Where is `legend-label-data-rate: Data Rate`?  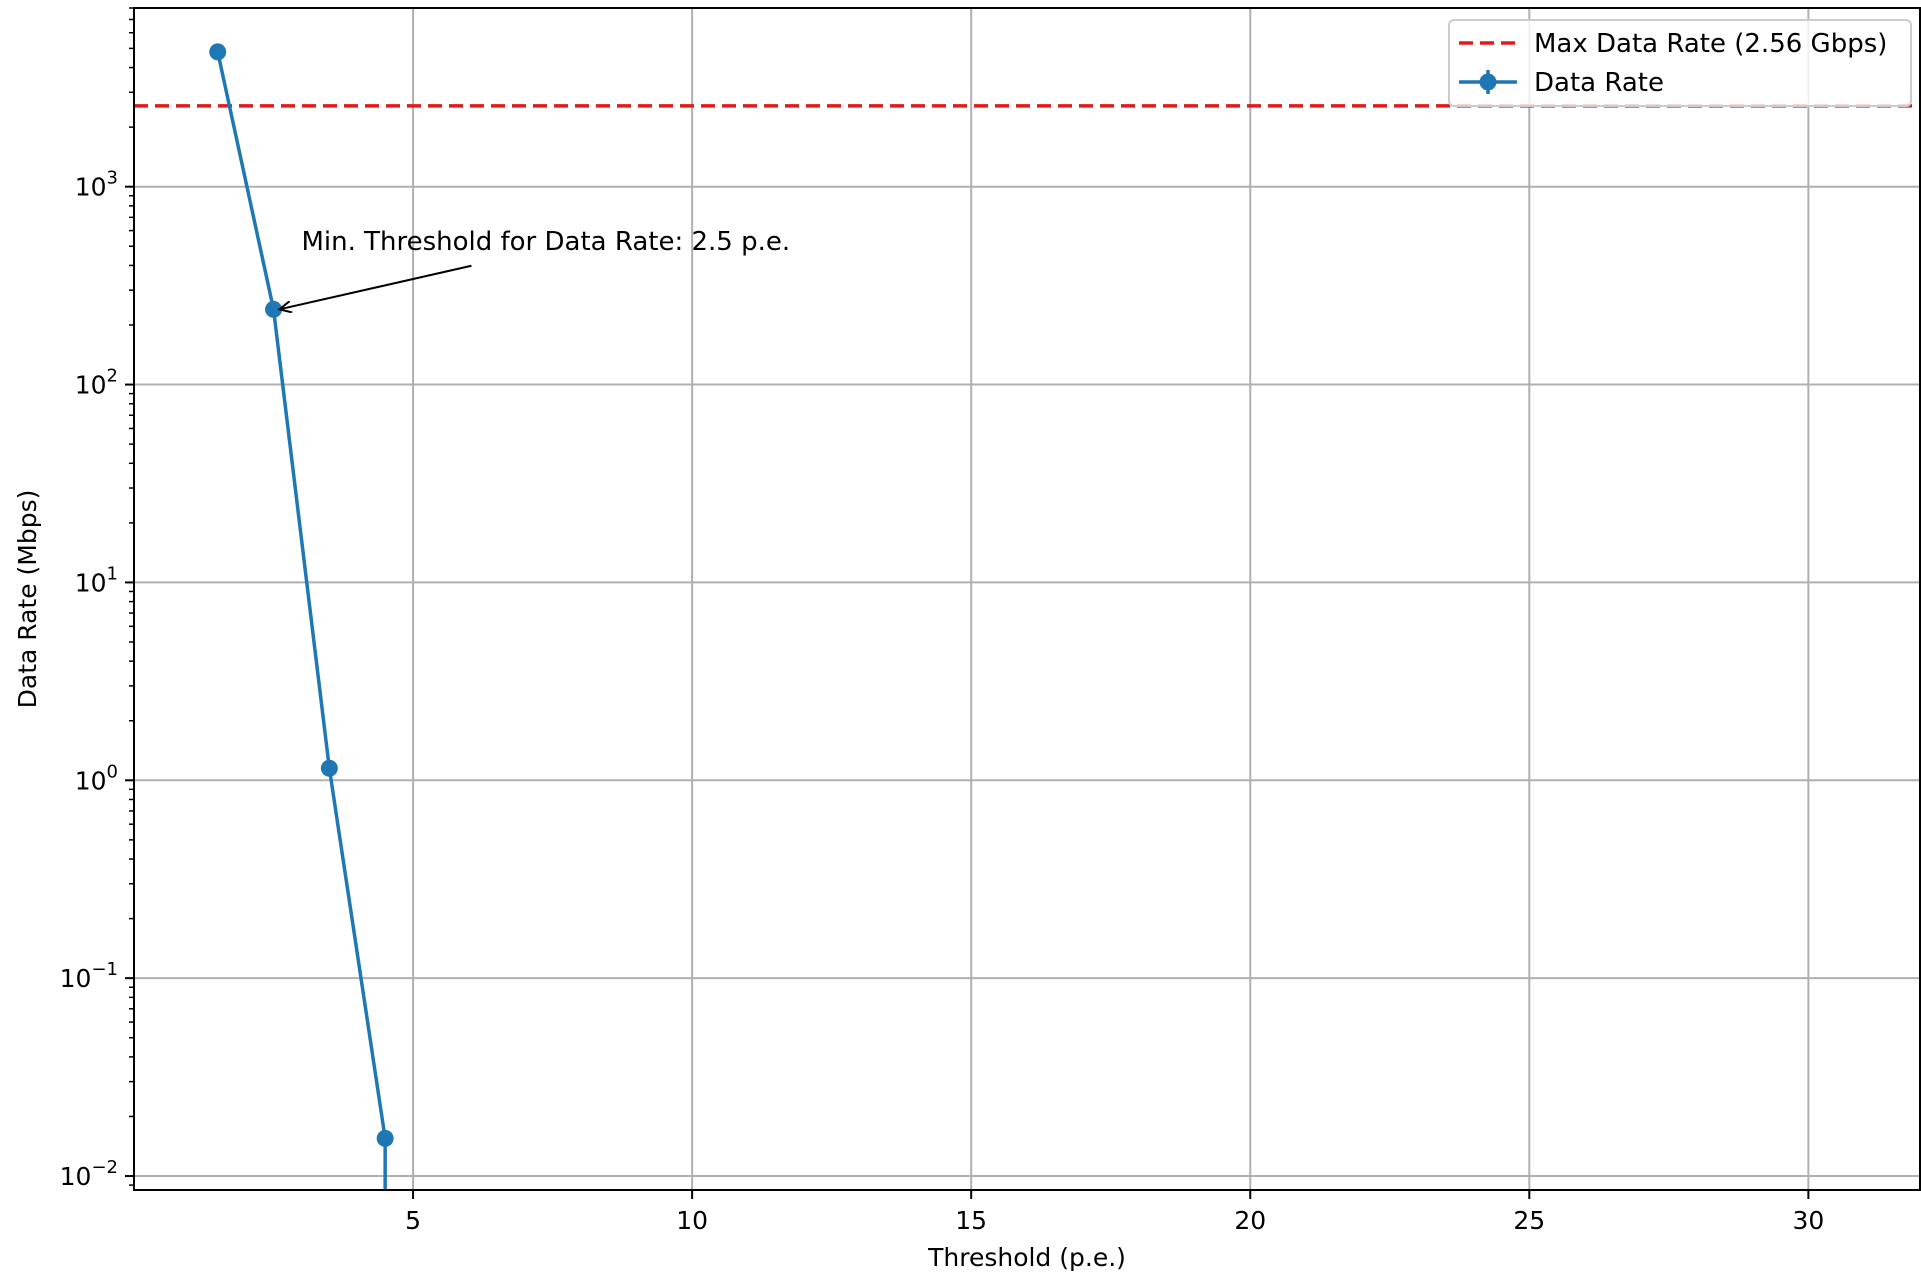
legend-label-data-rate: Data Rate is located at coordinates (1599, 83).